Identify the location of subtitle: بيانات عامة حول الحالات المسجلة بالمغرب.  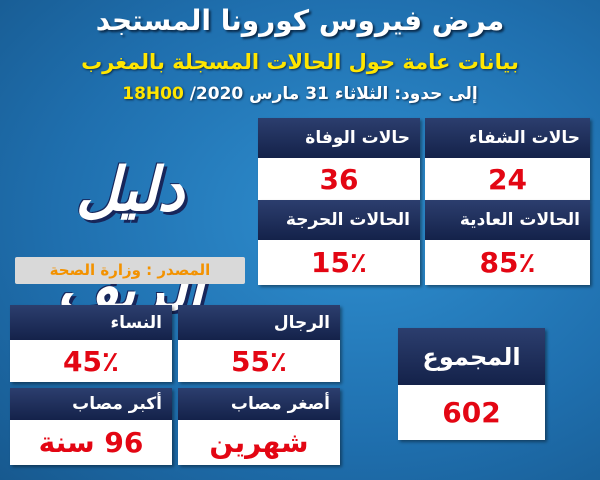
(300, 62).